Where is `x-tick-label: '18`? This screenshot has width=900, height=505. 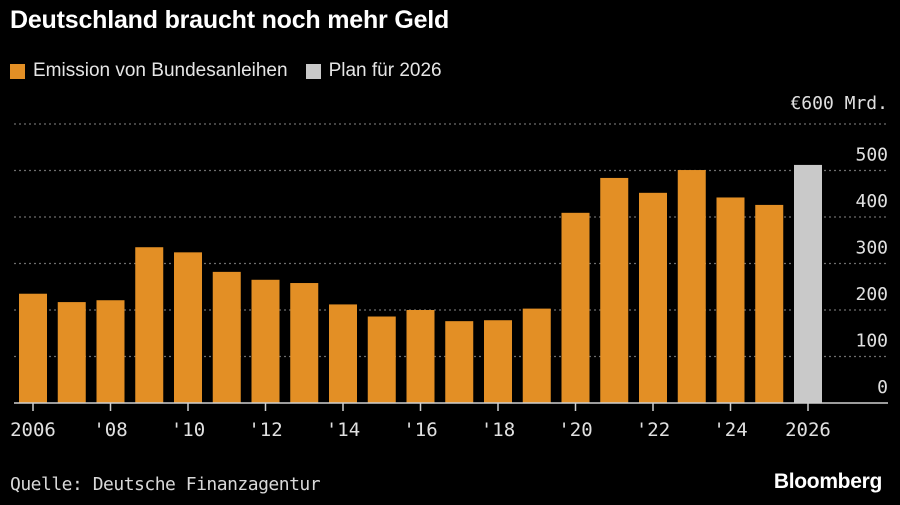 x-tick-label: '18 is located at coordinates (498, 430).